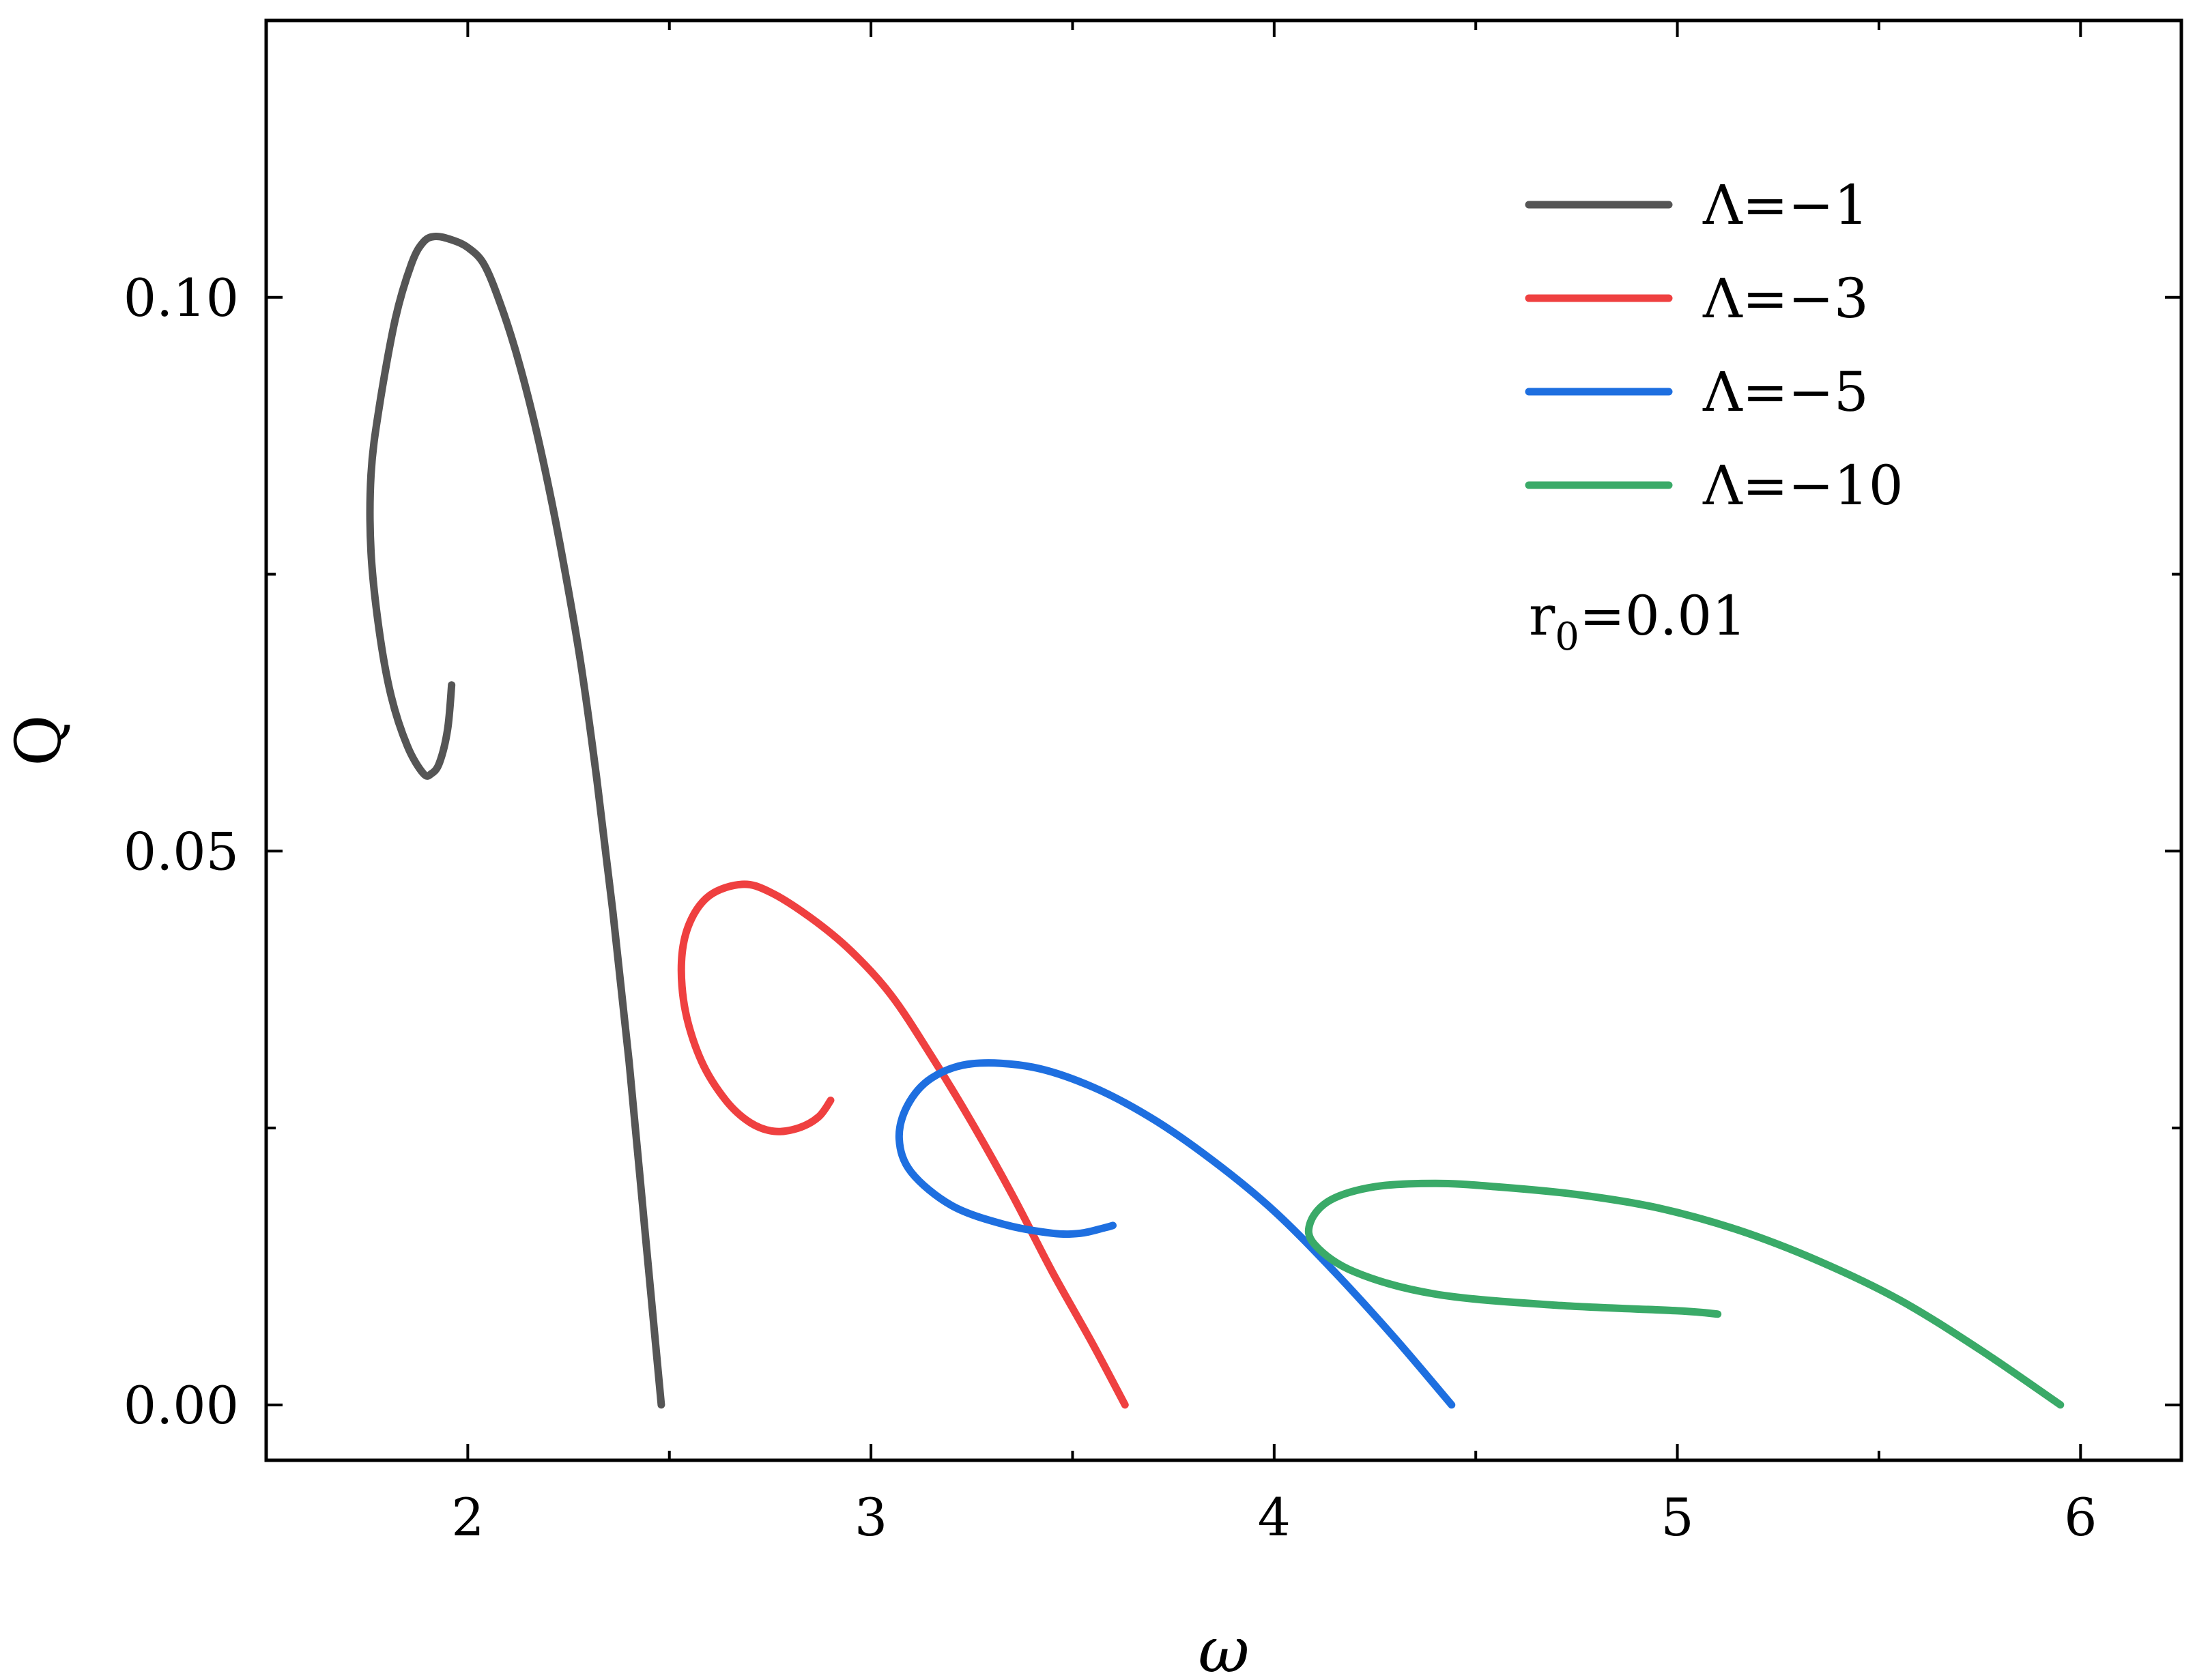  What do you see at coordinates (1714, 345) in the screenshot?
I see `legend: Λ=−1 Λ=−3 Λ=−5 Λ=−10` at bounding box center [1714, 345].